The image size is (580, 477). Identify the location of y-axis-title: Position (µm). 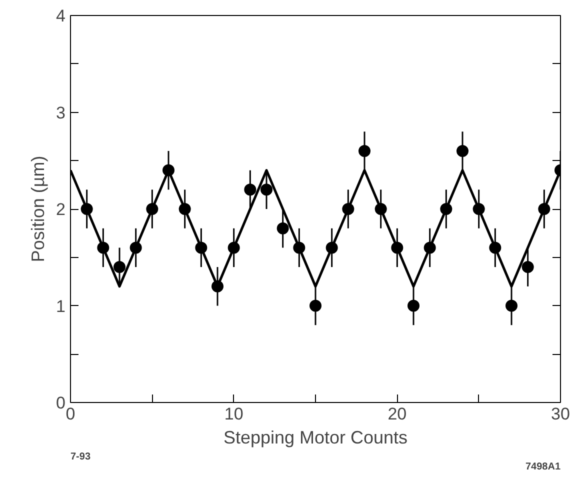
(38, 209).